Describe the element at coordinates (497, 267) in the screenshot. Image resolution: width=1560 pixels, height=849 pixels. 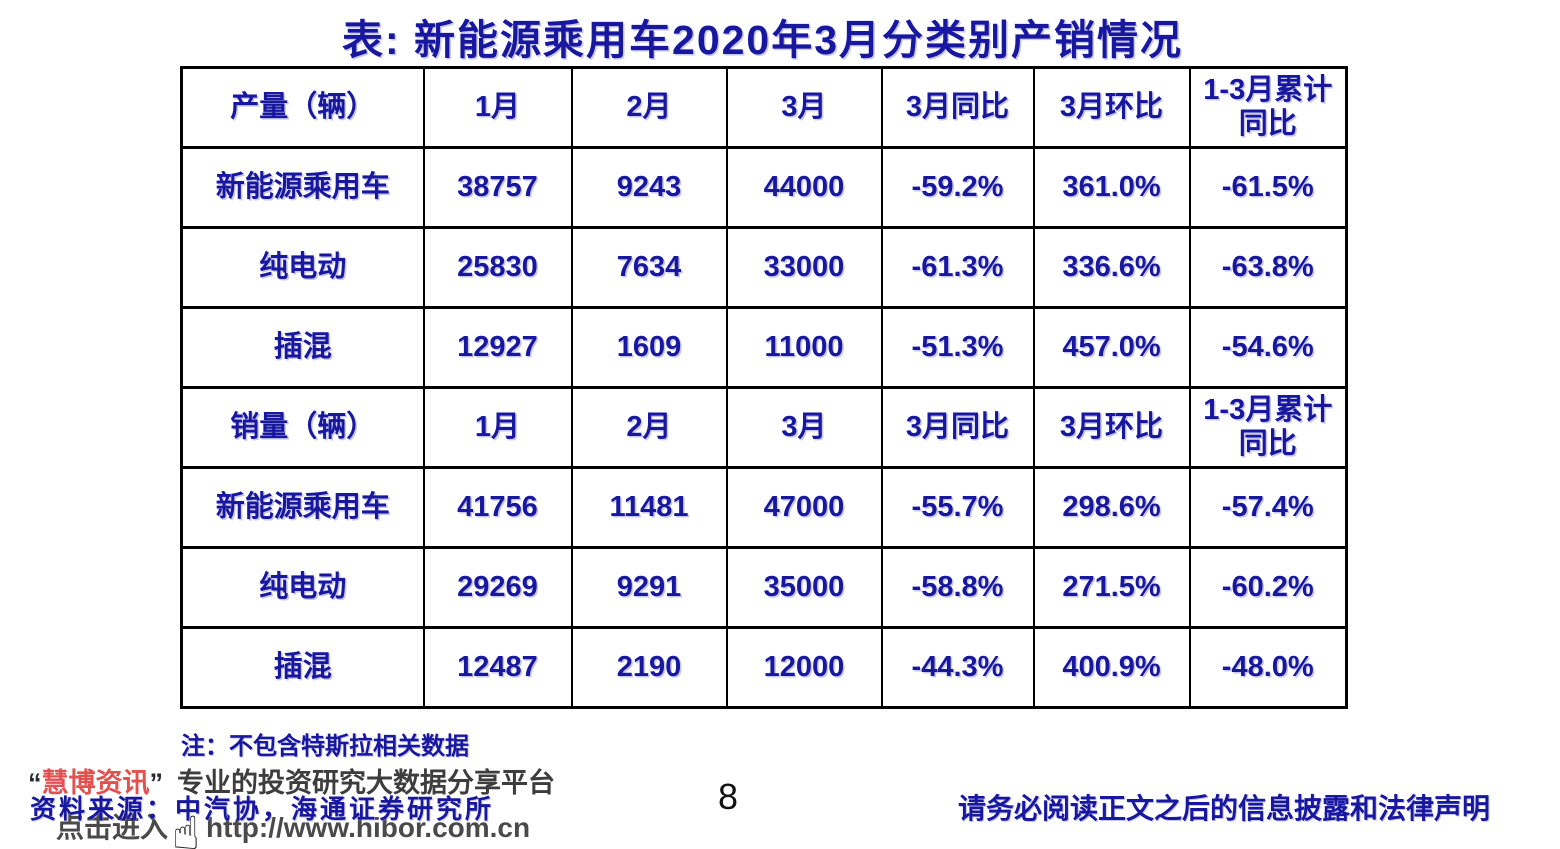
I see `data-cell: 25830` at that location.